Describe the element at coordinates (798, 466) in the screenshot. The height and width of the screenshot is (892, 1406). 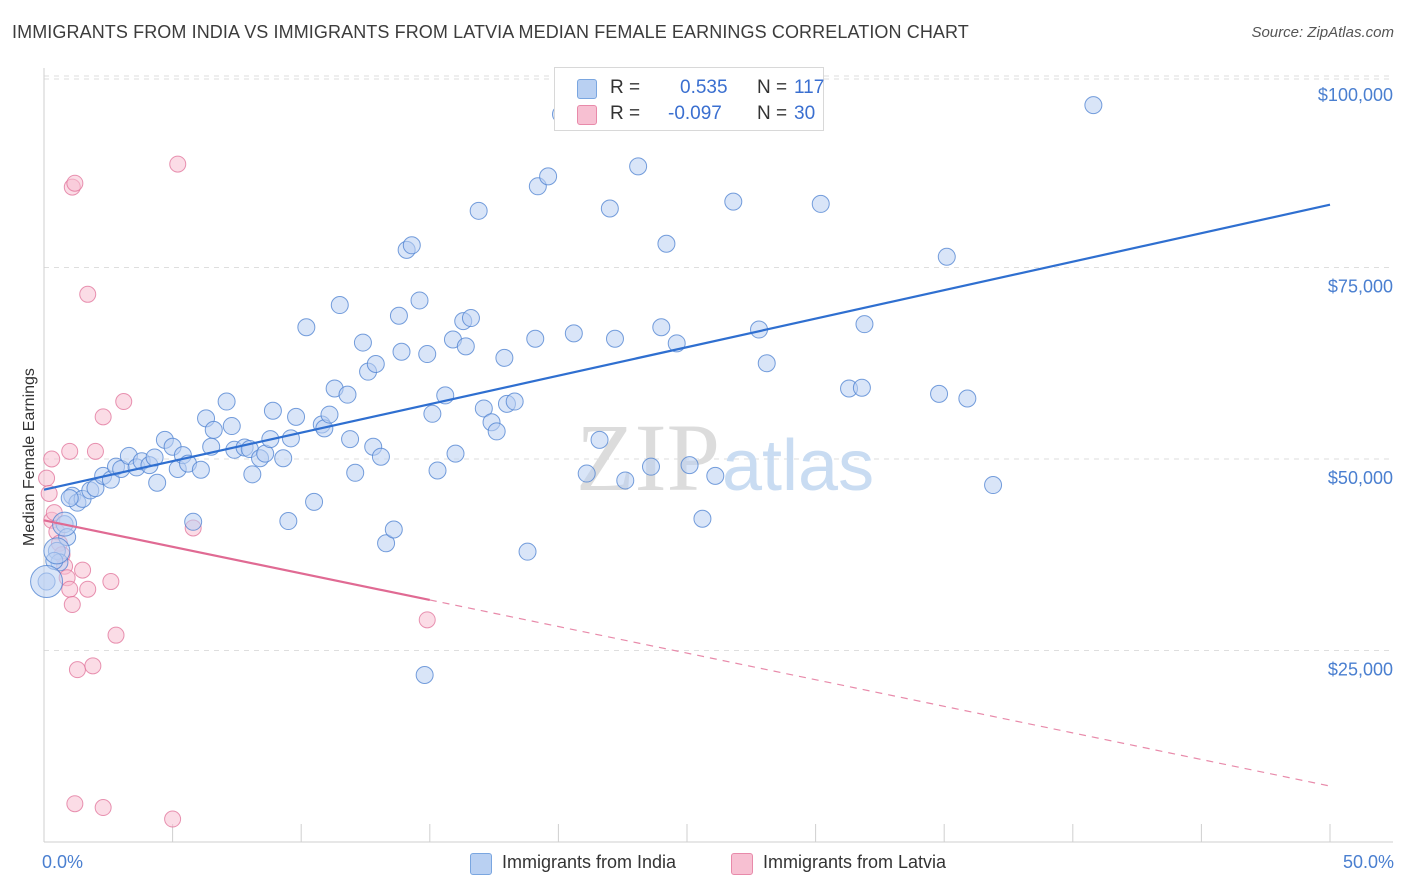
I see `watermark-atlas: atlas` at that location.